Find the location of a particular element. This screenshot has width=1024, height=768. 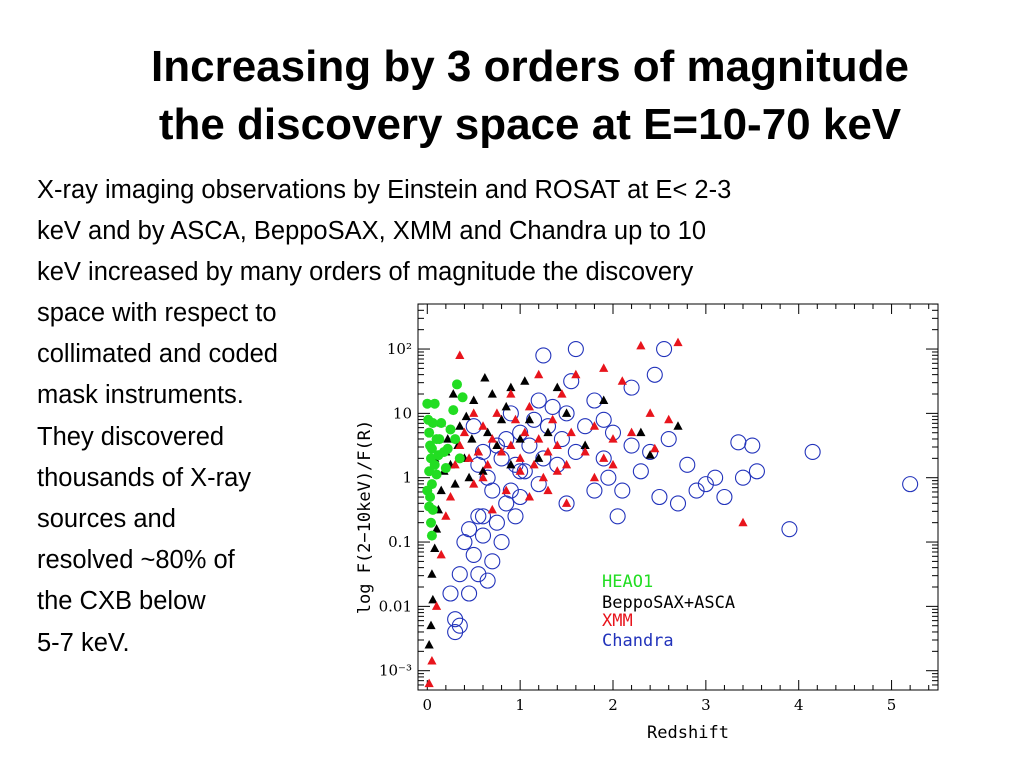

side-line: resolved ~80% of is located at coordinates (136, 560).